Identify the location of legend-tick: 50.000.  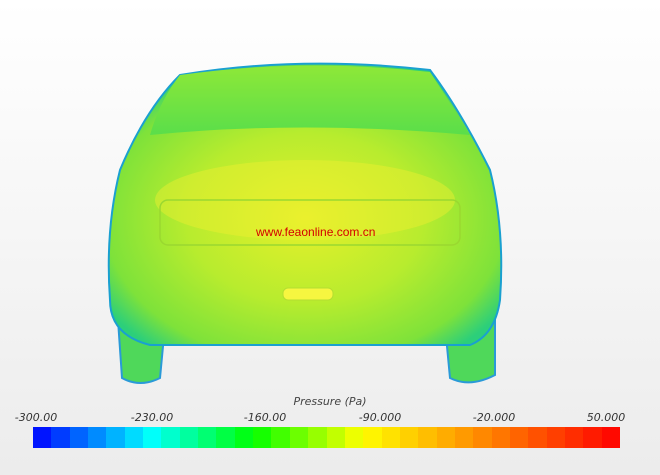
(606, 417).